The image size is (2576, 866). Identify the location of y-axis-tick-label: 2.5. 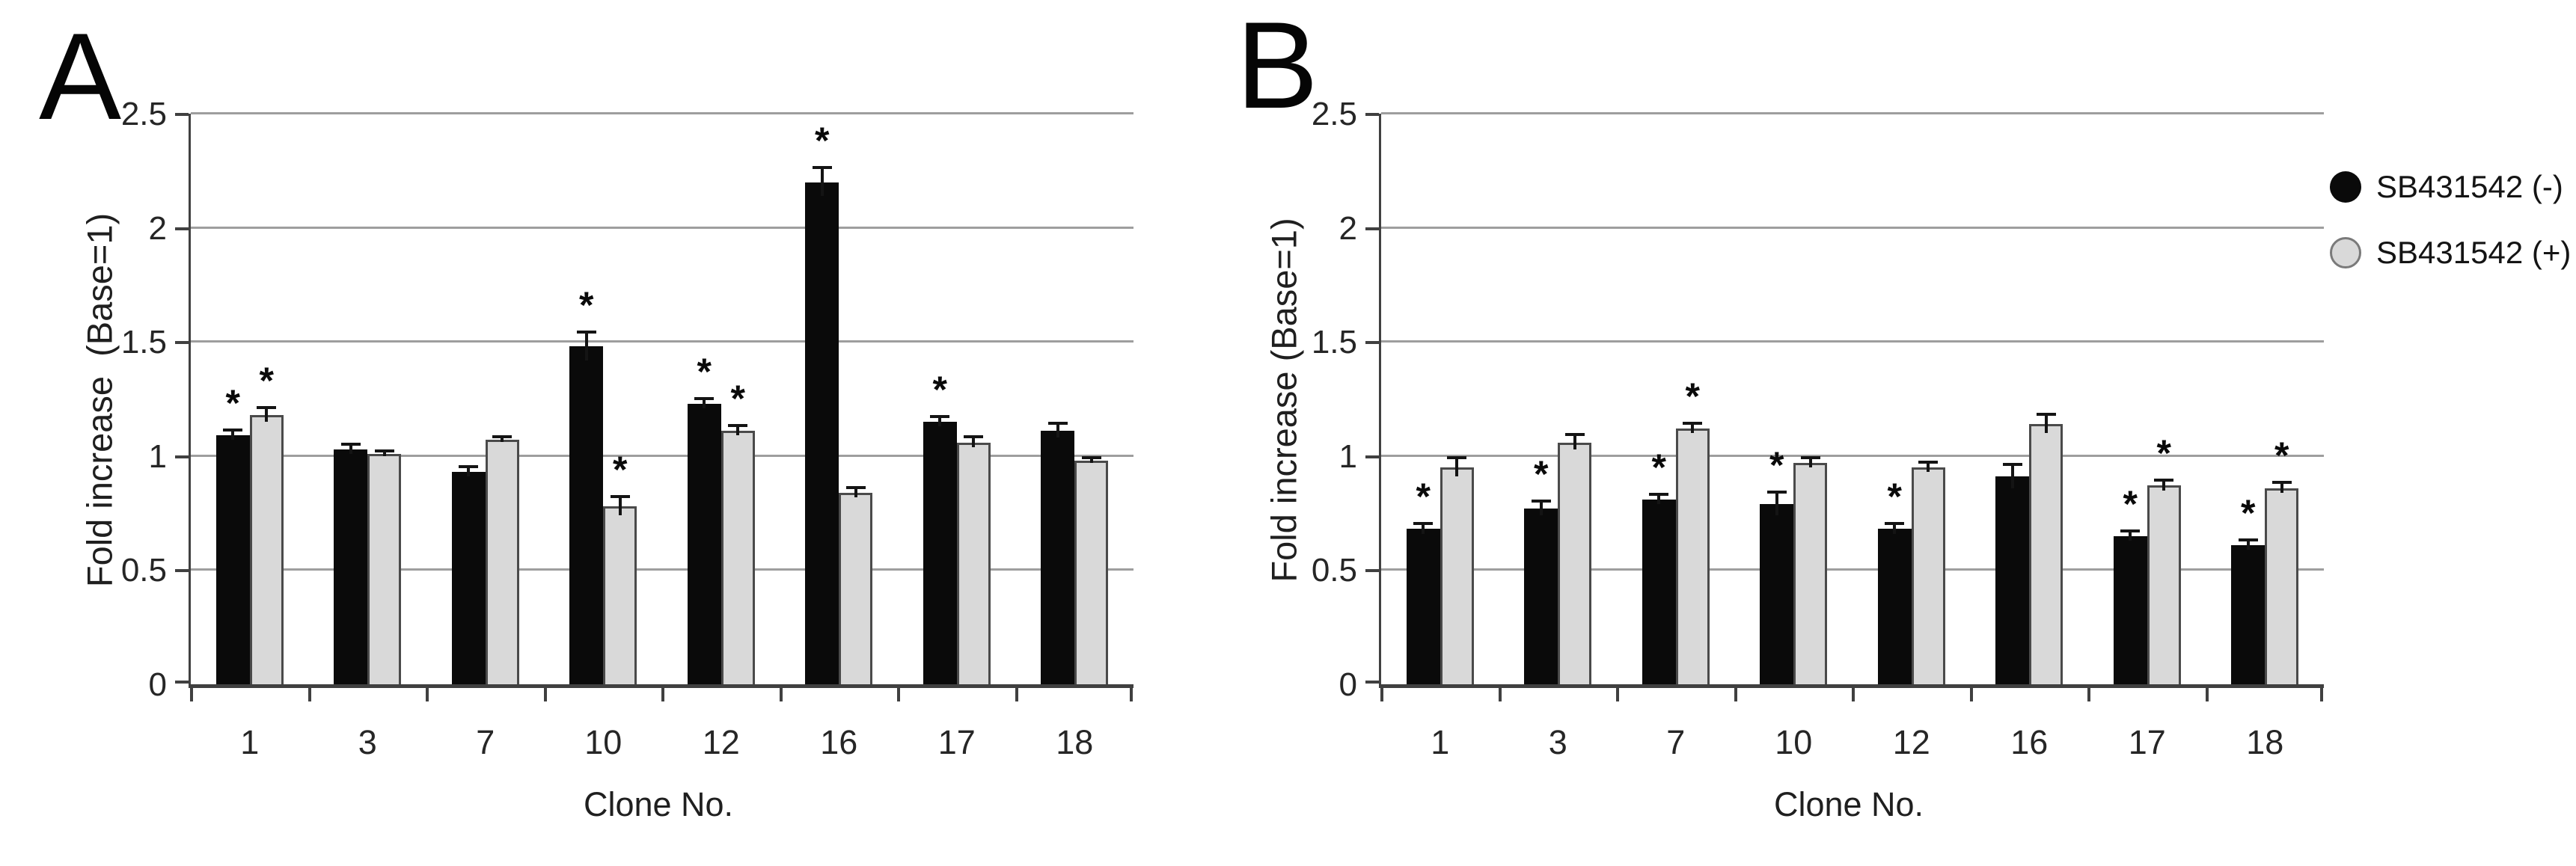
(1334, 114).